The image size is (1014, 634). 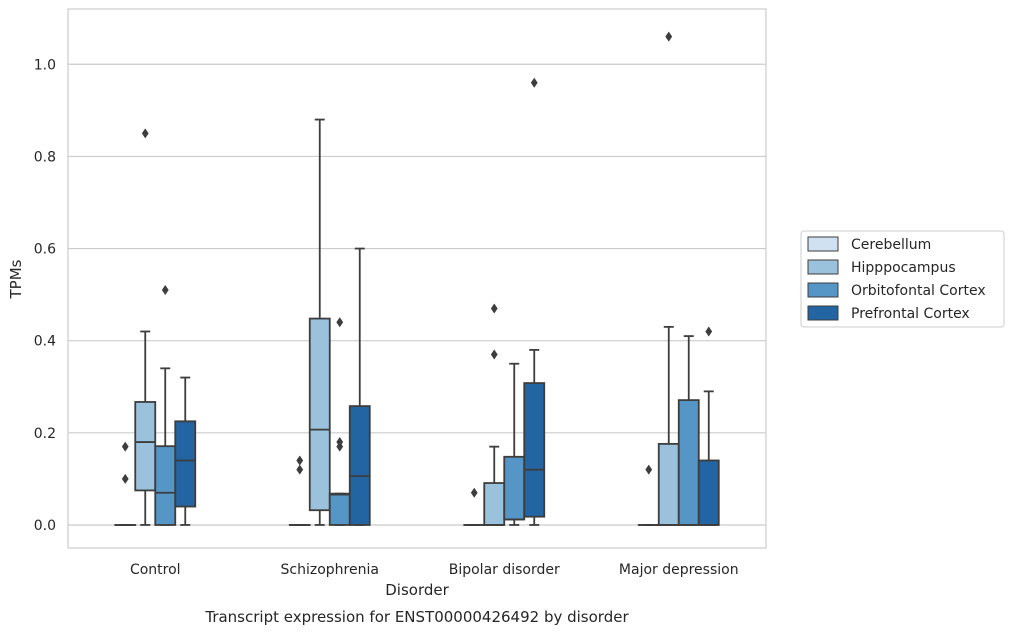 I want to click on y-tick-label: 0.4, so click(x=45, y=342).